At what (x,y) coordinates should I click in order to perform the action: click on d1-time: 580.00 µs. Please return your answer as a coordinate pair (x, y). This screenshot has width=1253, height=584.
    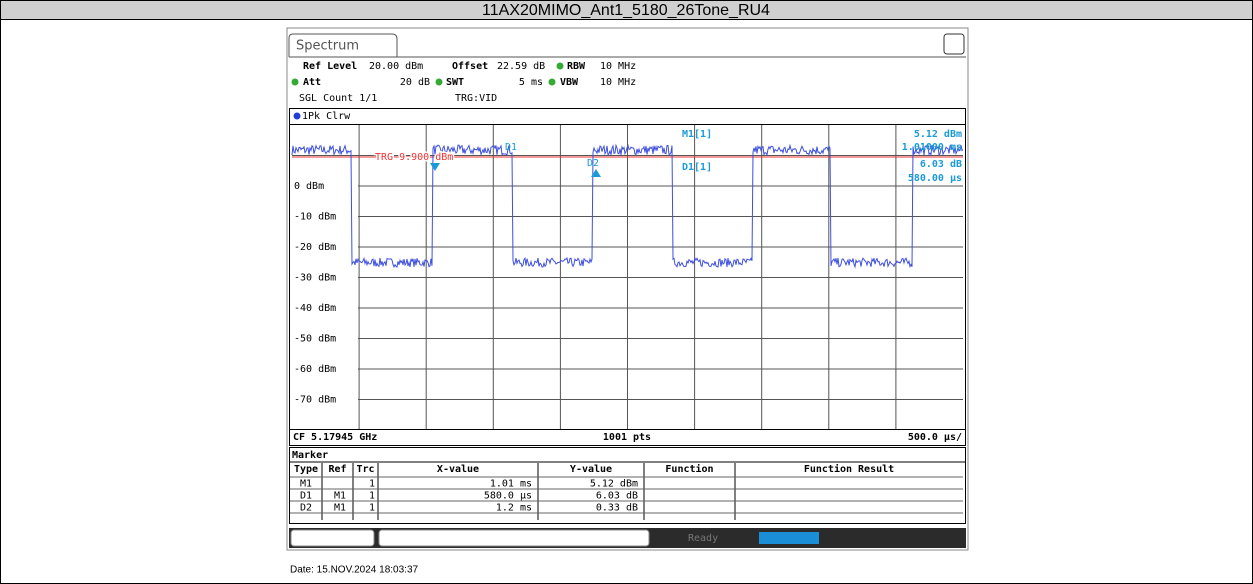
    Looking at the image, I should click on (935, 178).